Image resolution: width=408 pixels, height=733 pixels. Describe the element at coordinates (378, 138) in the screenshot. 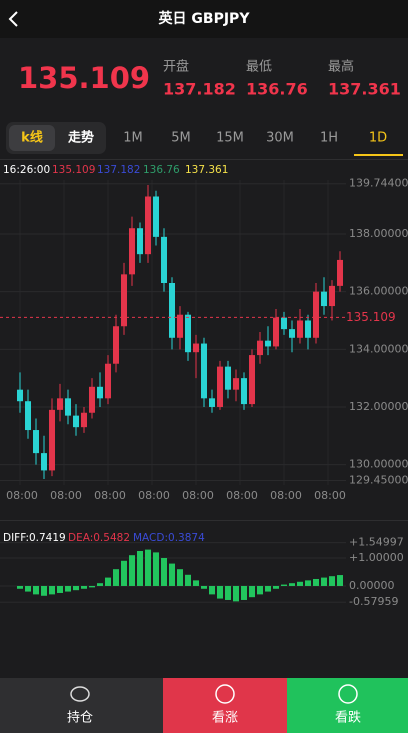

I see `period-tab: 1D` at that location.